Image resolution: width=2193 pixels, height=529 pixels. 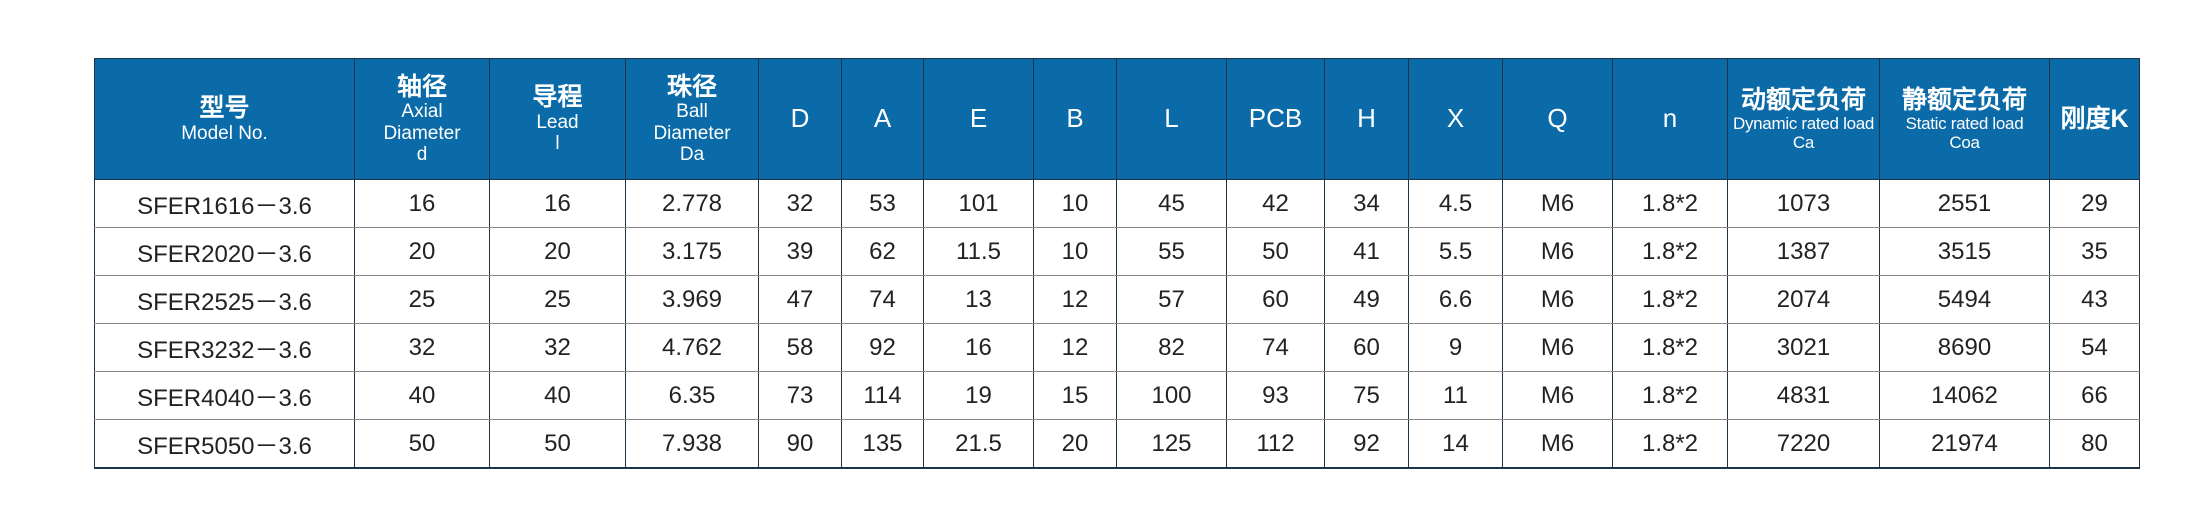 I want to click on model-cell: SFER4040－3.6, so click(x=224, y=395).